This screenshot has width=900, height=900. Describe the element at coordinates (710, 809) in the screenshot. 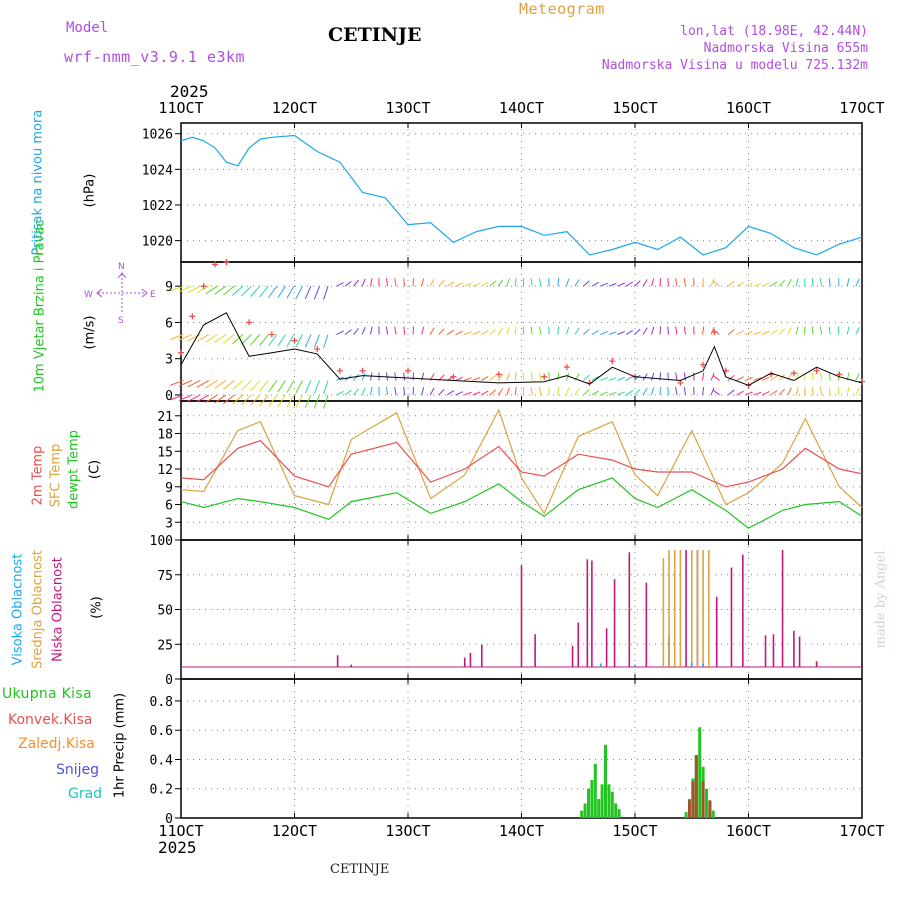

I see `precip-conv-bar` at that location.